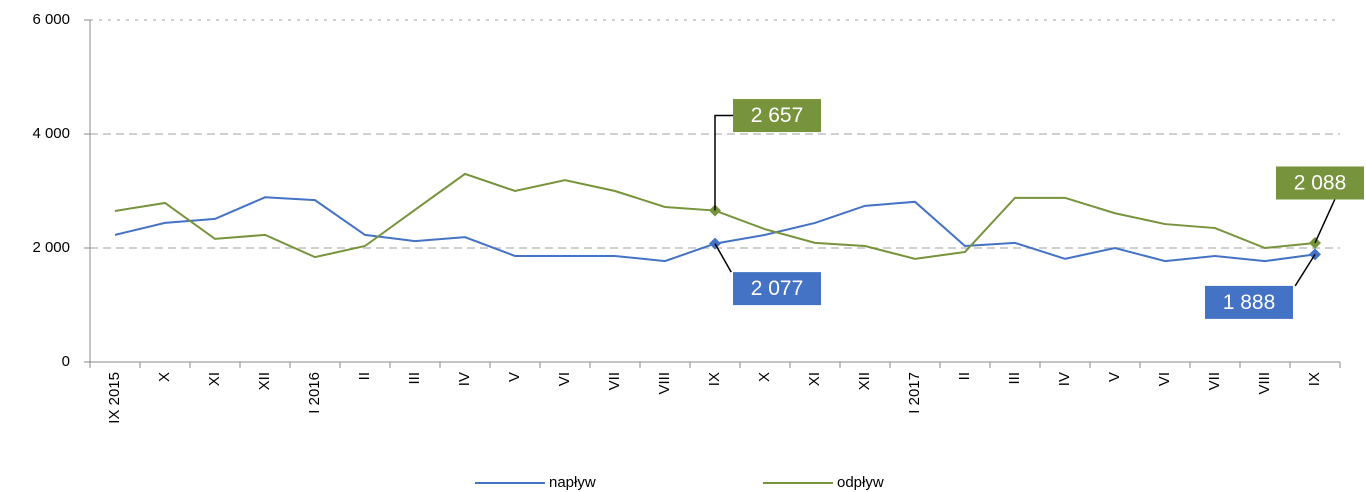 Image resolution: width=1366 pixels, height=492 pixels. Describe the element at coordinates (51, 19) in the screenshot. I see `y-tick-label: 6 000` at that location.